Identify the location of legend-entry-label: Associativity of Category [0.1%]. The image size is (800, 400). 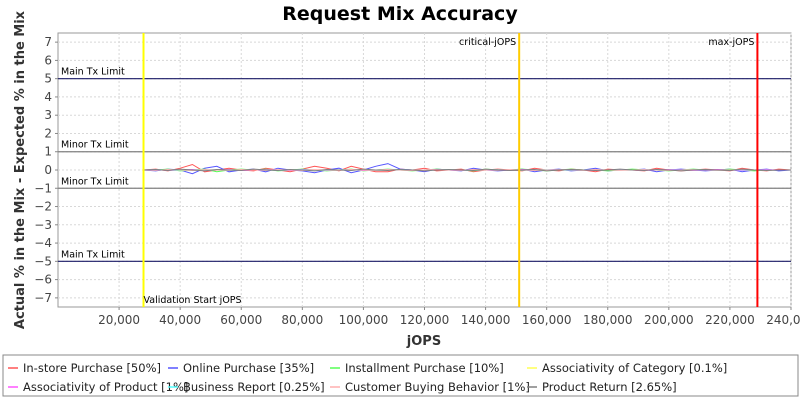
(634, 368).